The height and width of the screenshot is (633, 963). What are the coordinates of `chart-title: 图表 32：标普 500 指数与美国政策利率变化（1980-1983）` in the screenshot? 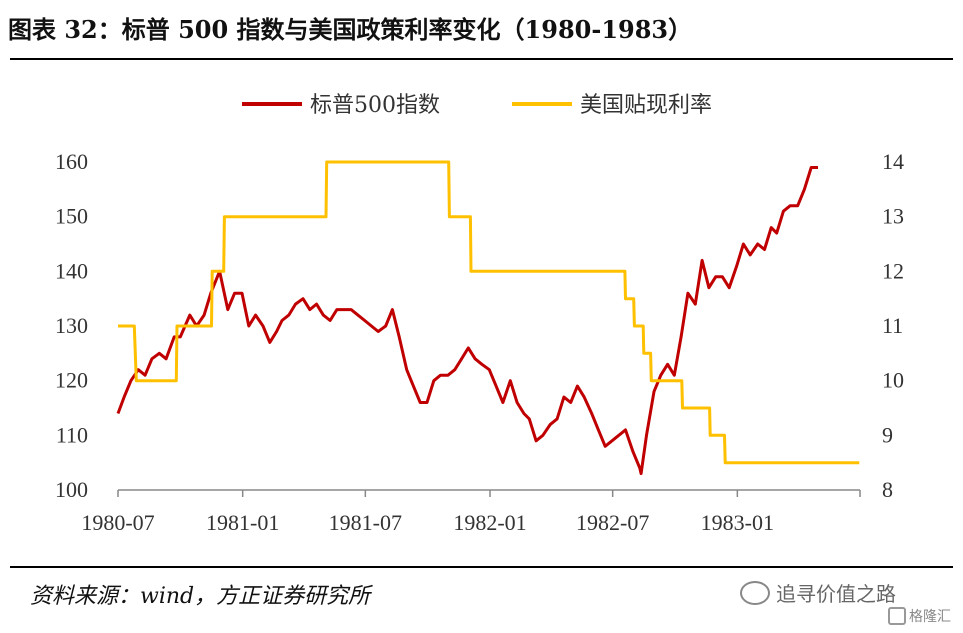 It's located at (350, 29).